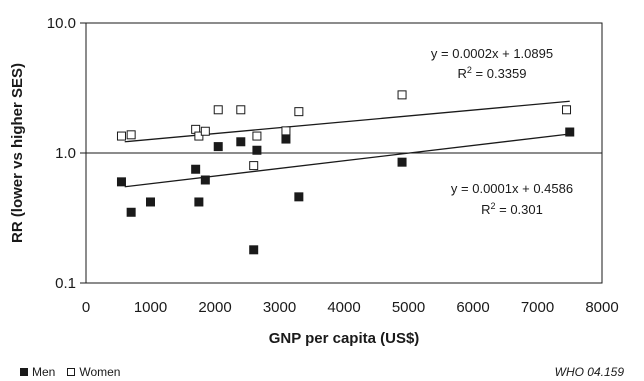 The width and height of the screenshot is (644, 381). What do you see at coordinates (492, 53) in the screenshot?
I see `women-equation: y = 0.0002x + 1.0895` at bounding box center [492, 53].